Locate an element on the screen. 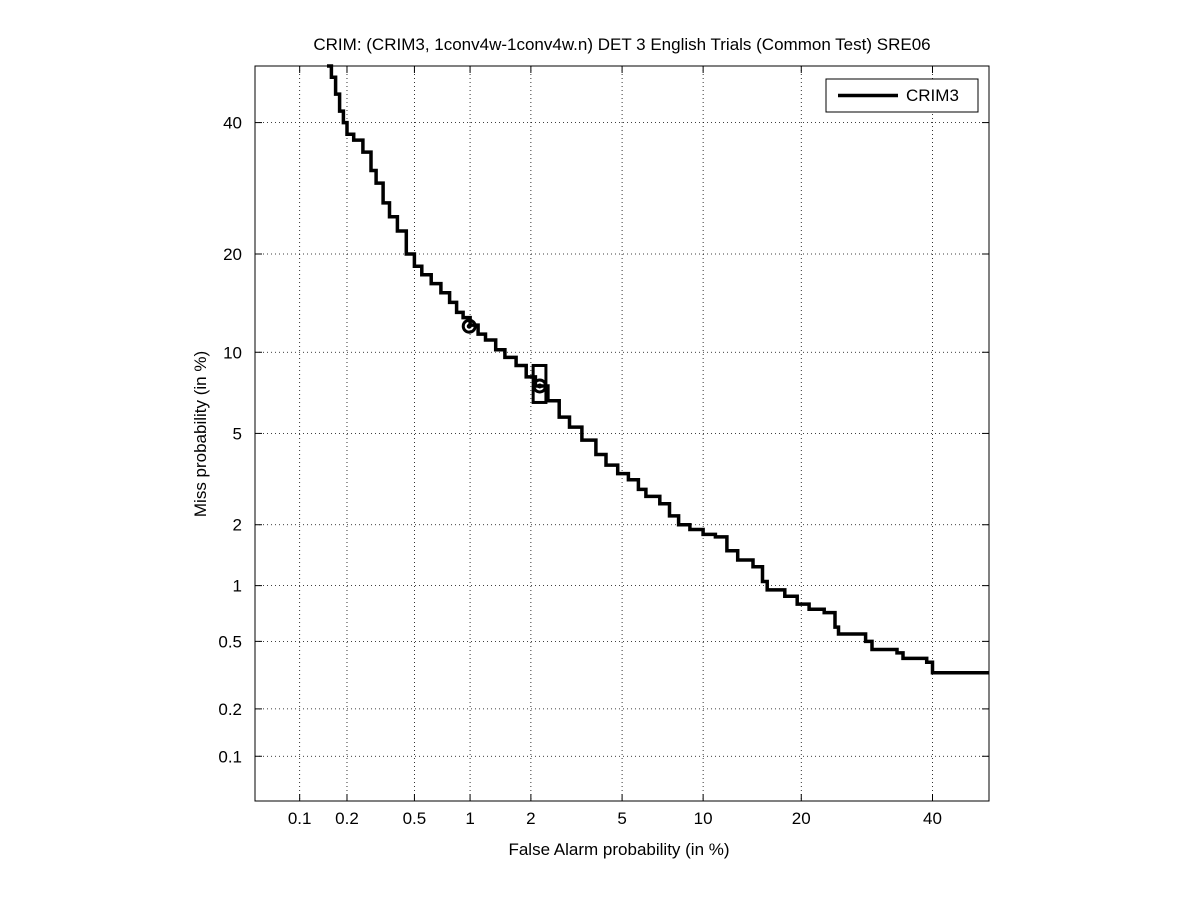  x-tick-label: 40 is located at coordinates (932, 818).